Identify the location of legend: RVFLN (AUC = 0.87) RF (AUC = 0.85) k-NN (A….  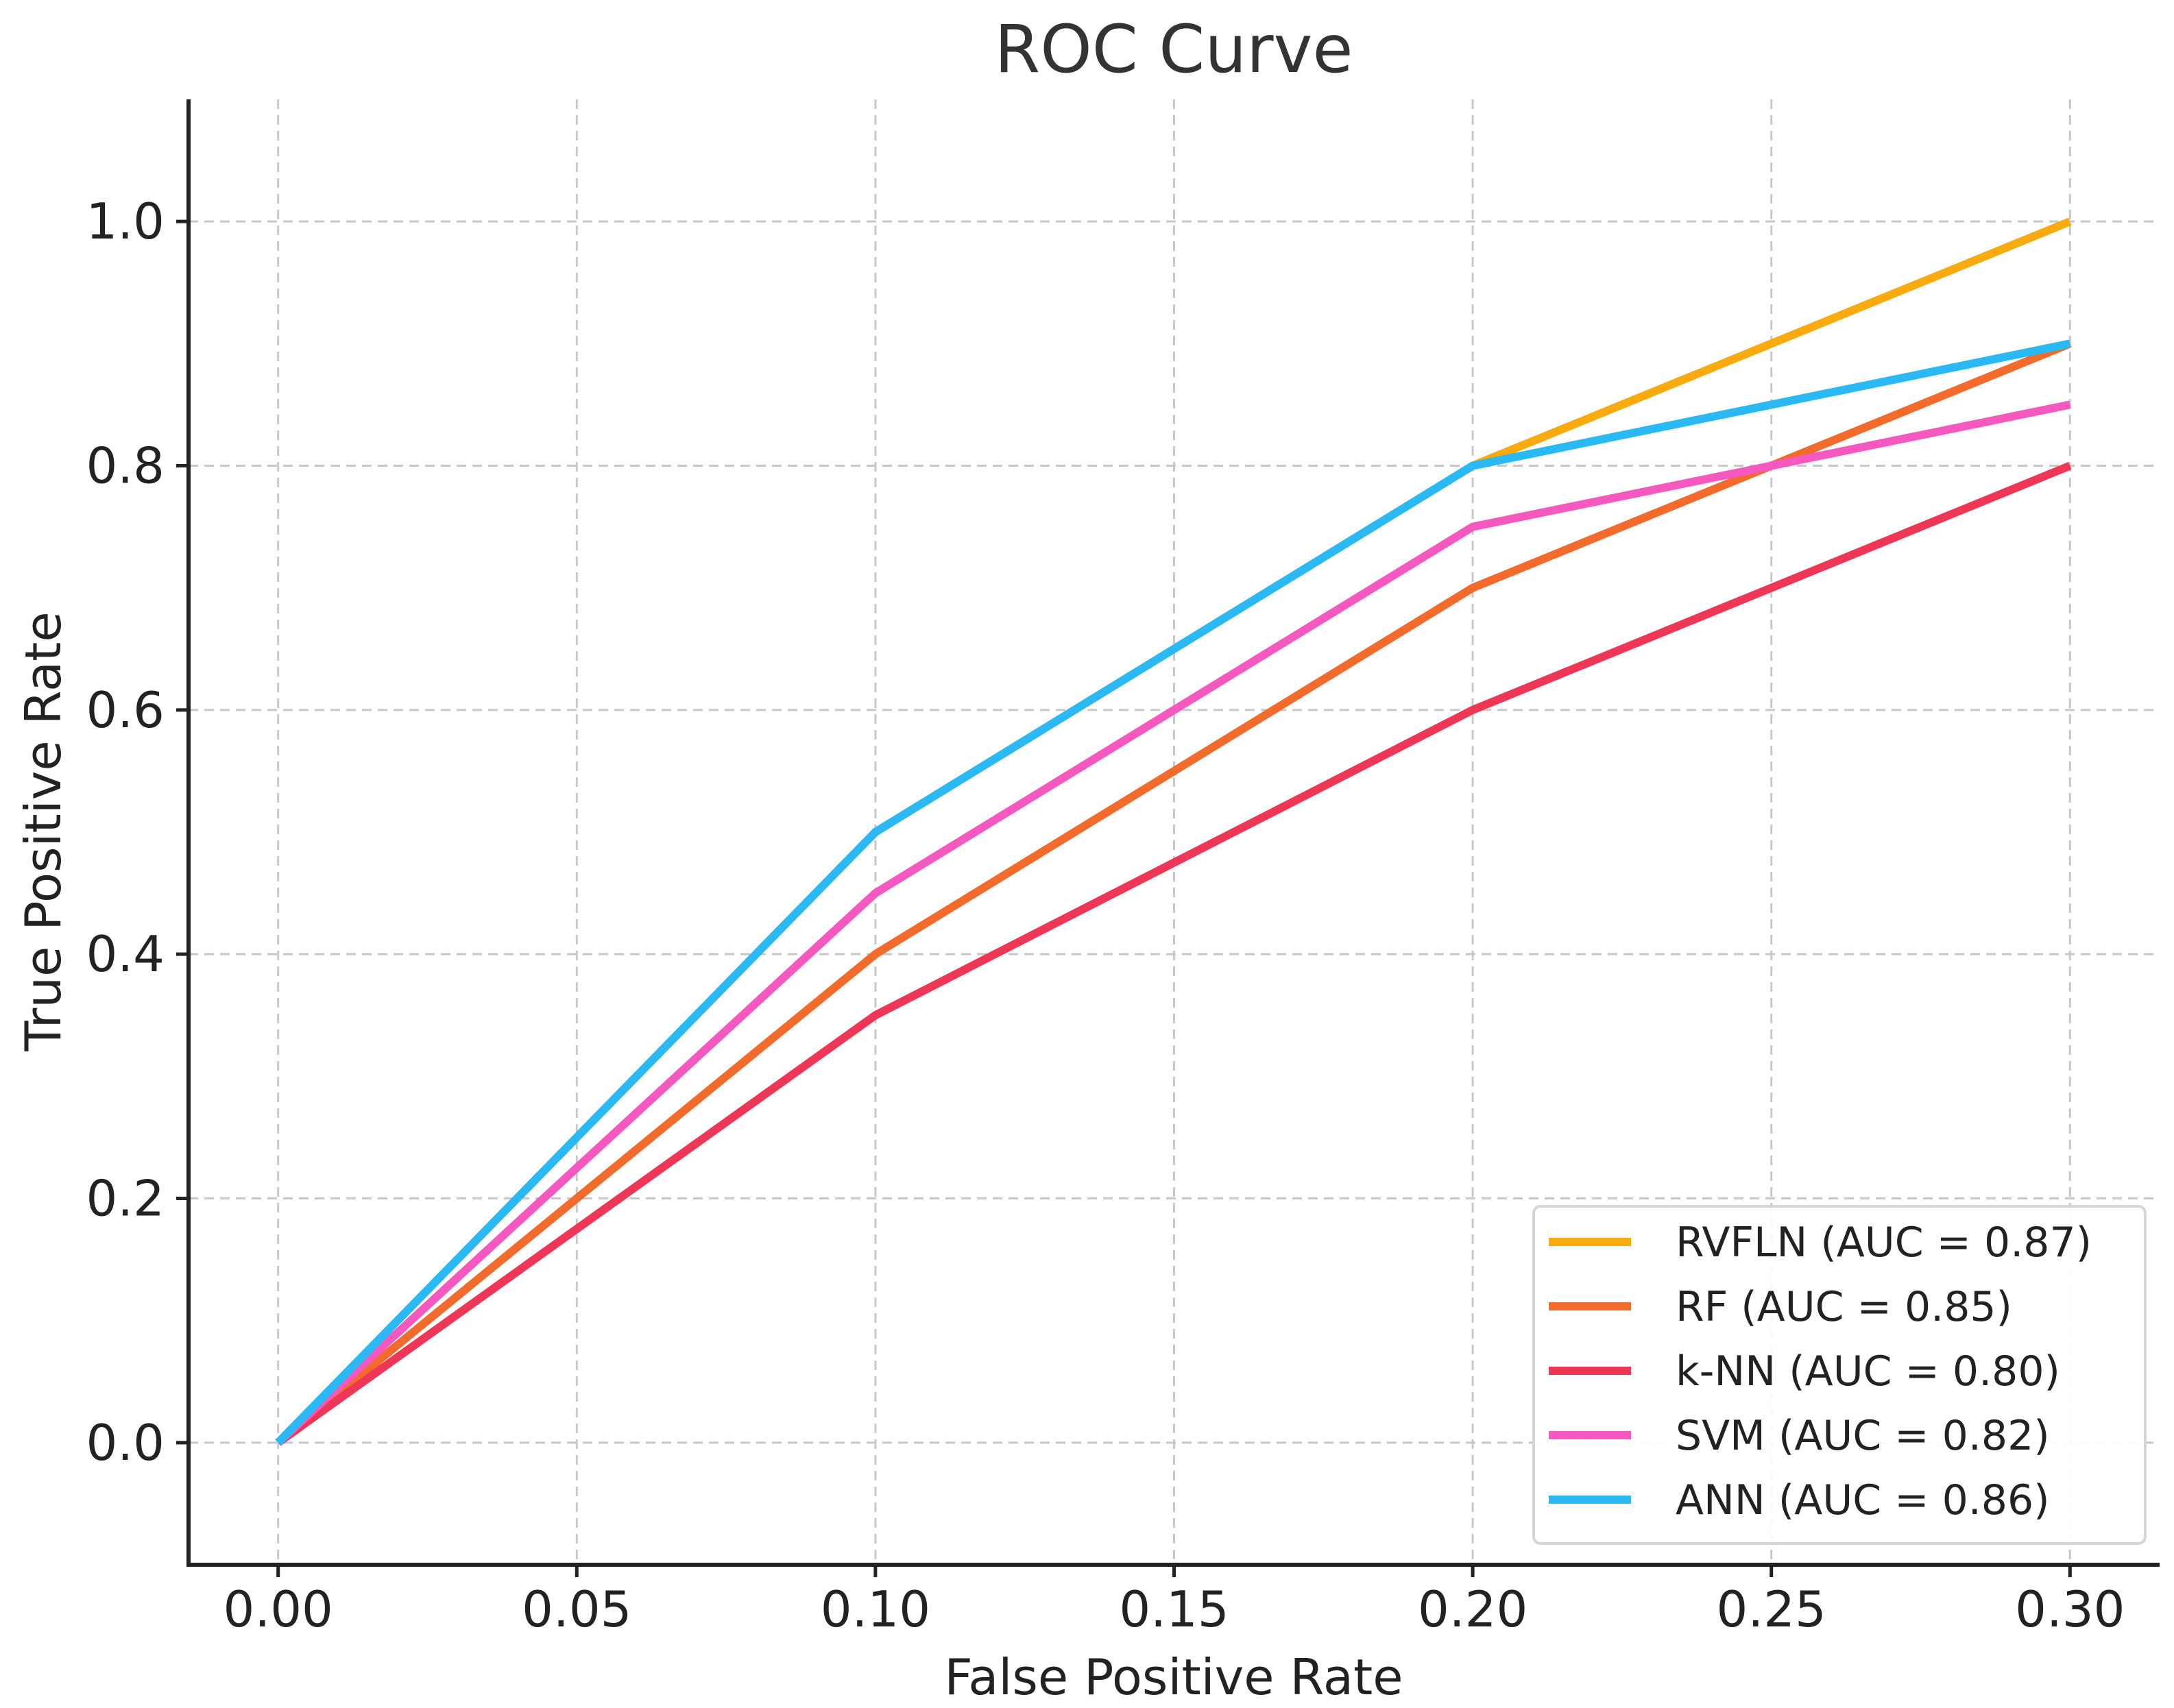
(1839, 1375).